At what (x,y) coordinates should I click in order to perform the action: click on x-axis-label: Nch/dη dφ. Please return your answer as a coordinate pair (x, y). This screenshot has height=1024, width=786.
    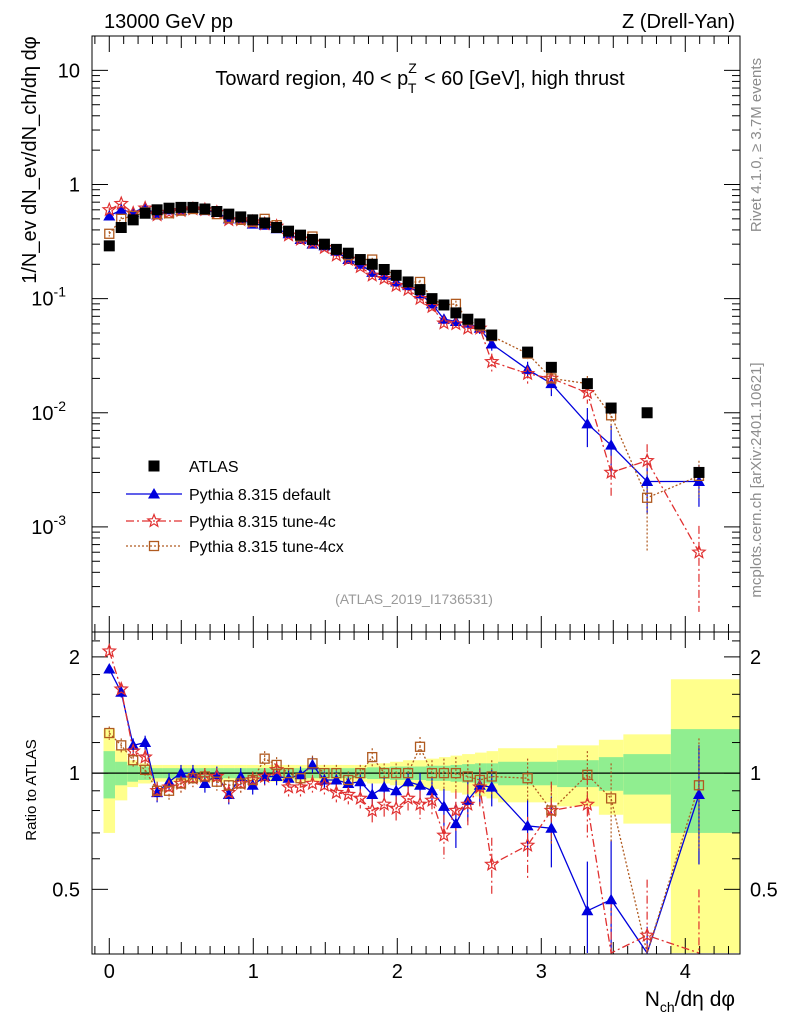
    Looking at the image, I should click on (690, 1001).